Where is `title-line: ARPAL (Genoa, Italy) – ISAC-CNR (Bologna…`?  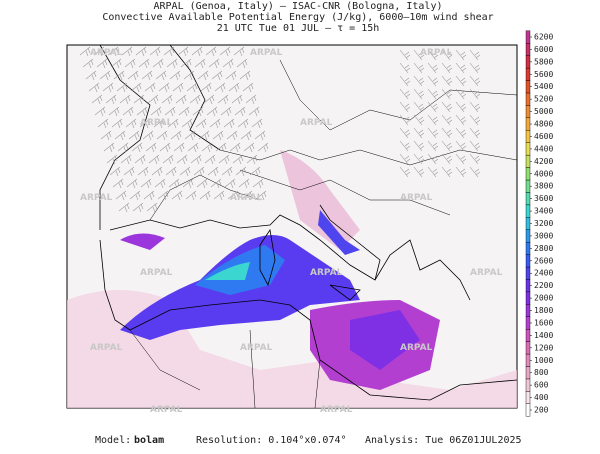 title-line: ARPAL (Genoa, Italy) – ISAC-CNR (Bologna… is located at coordinates (298, 6).